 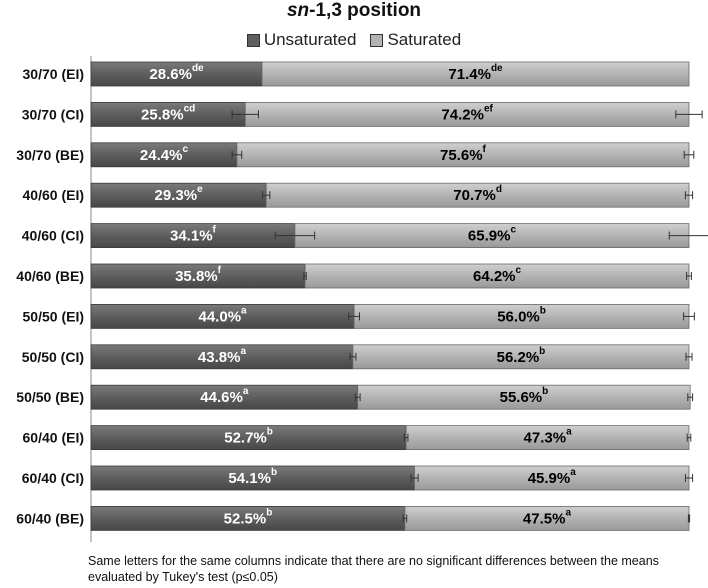 I want to click on data-label-saturated: 45.9%a, so click(x=552, y=477).